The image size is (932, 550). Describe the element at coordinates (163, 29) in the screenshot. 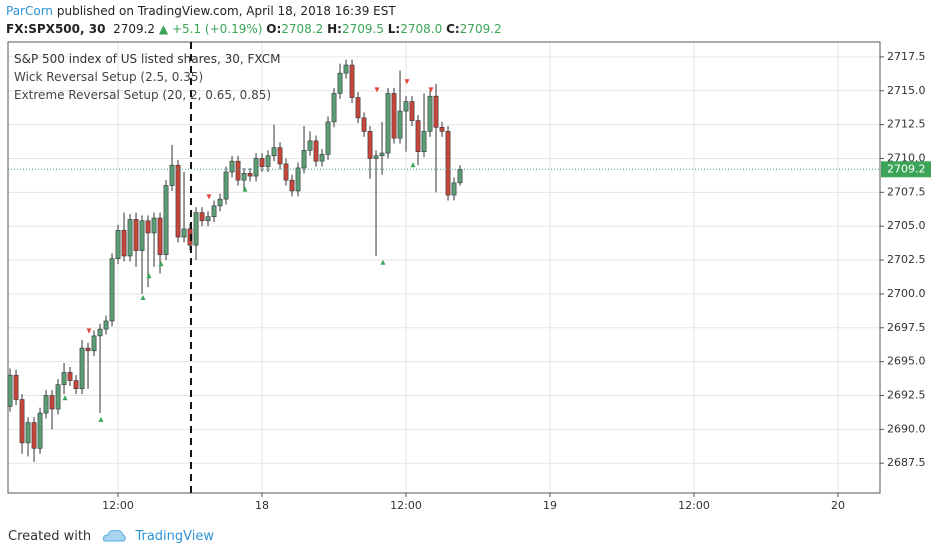

I see `arrow: ▲` at that location.